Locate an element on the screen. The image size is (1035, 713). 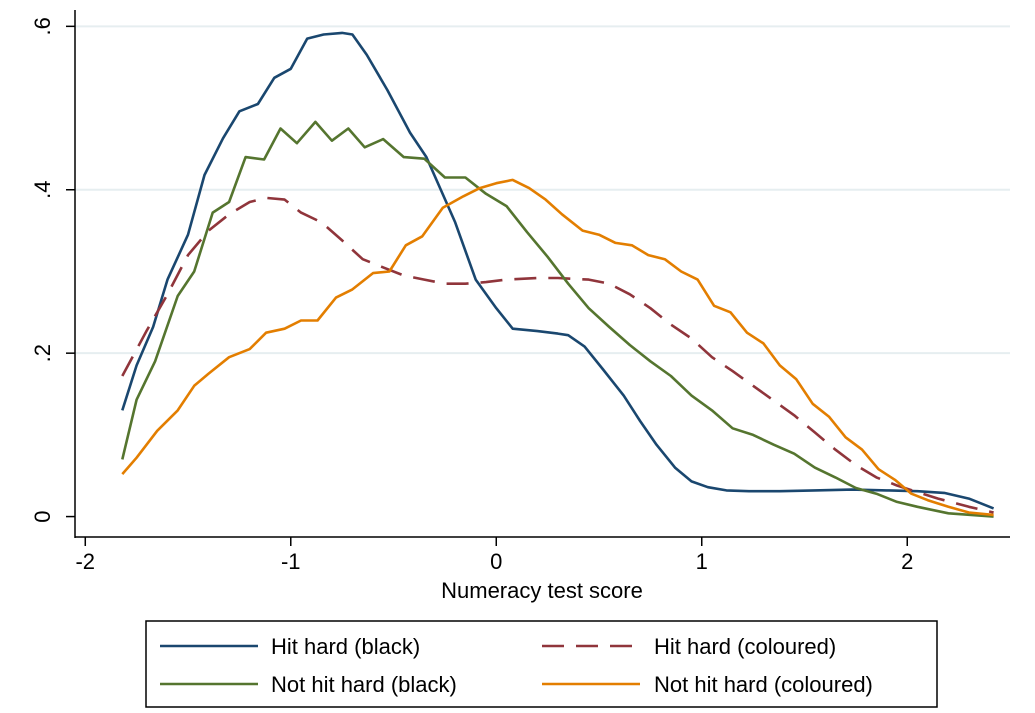
x-tick-label: -1 is located at coordinates (291, 561).